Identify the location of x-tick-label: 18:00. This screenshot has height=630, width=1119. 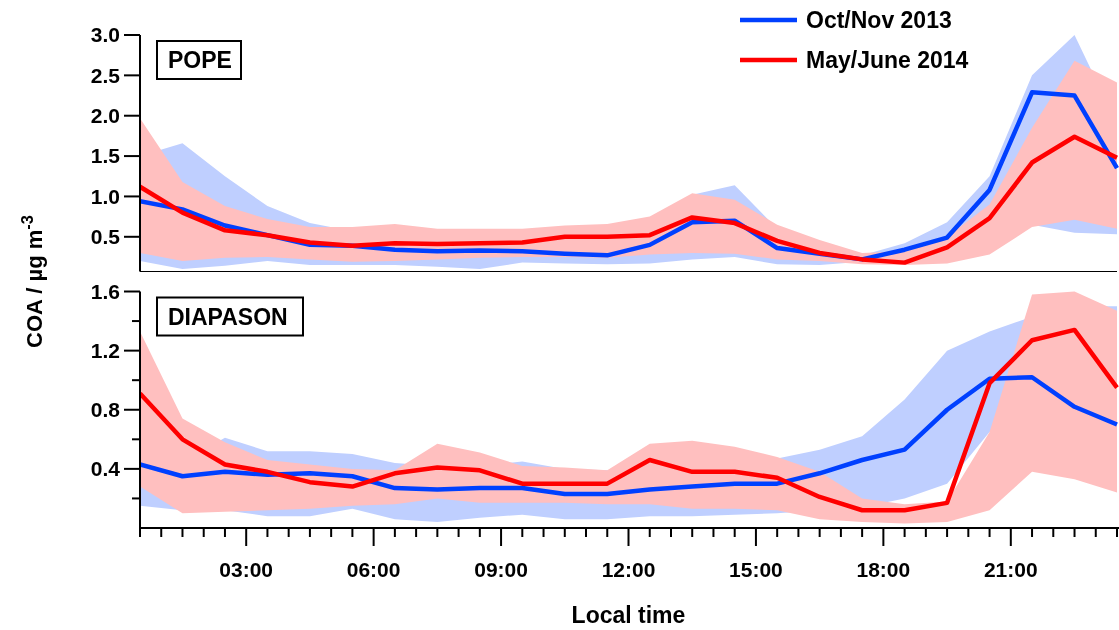
(883, 570).